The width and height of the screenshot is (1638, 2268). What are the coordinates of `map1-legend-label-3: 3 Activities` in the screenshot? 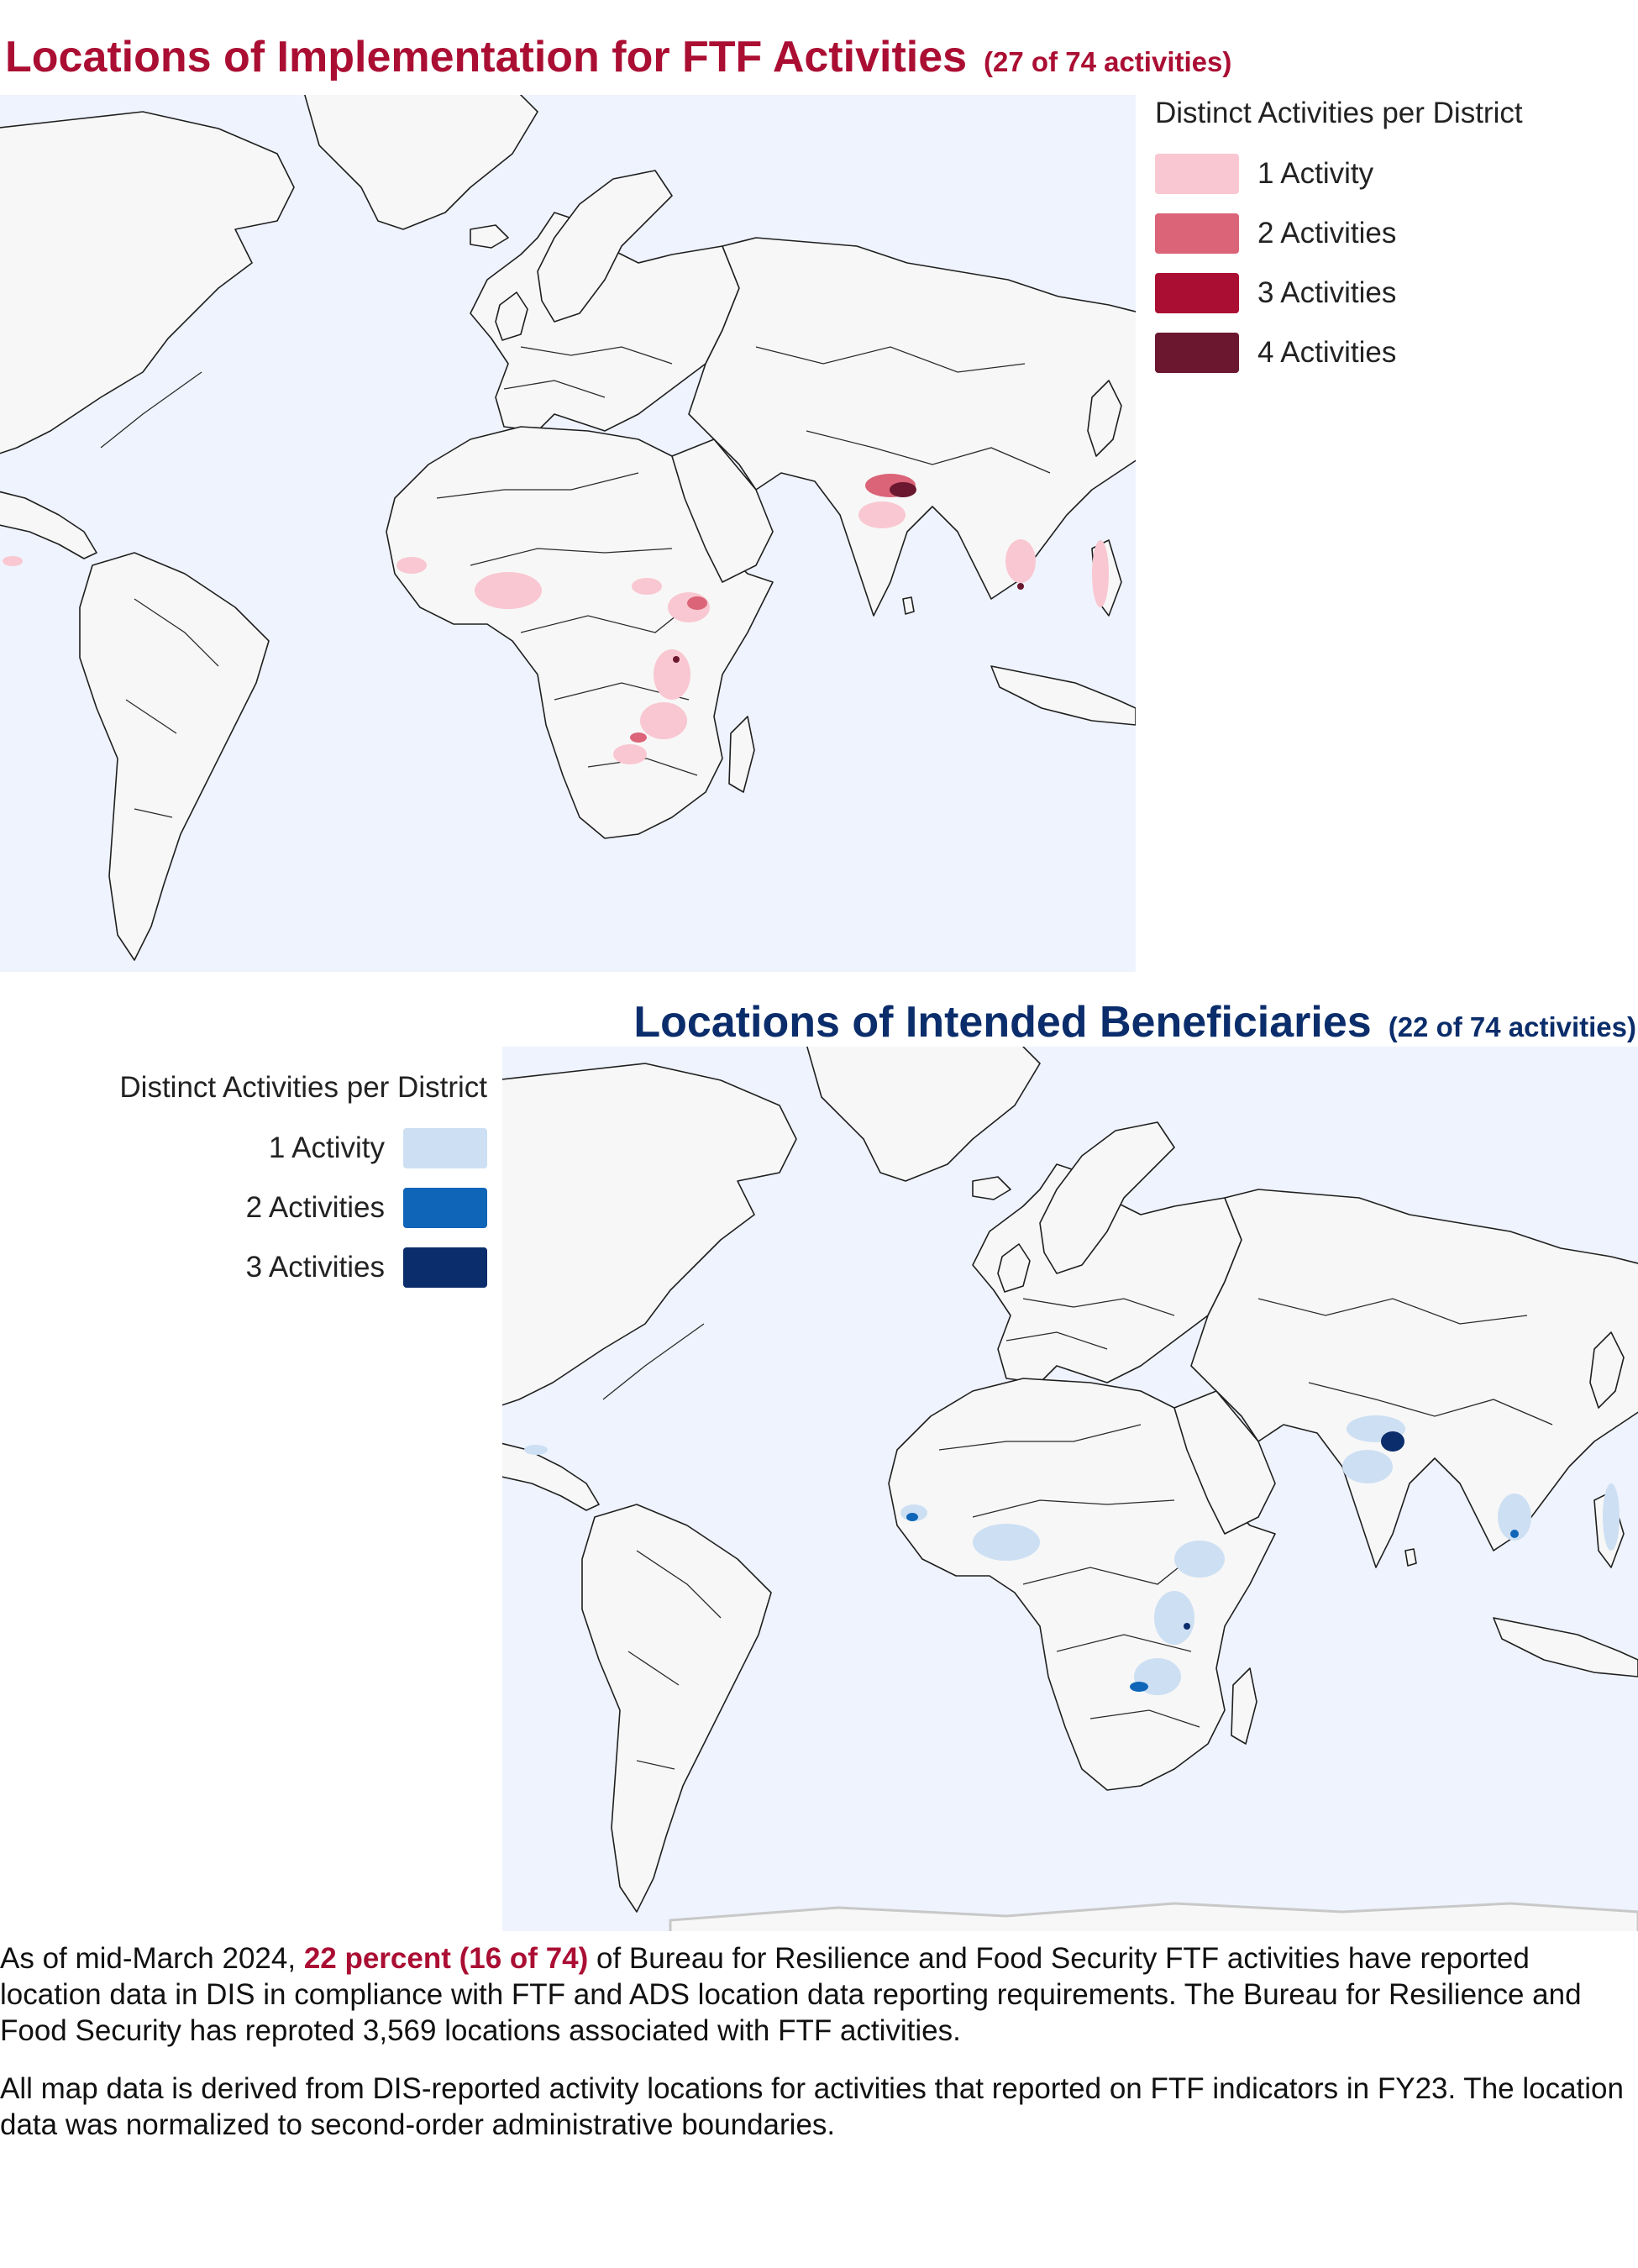 It's located at (1327, 292).